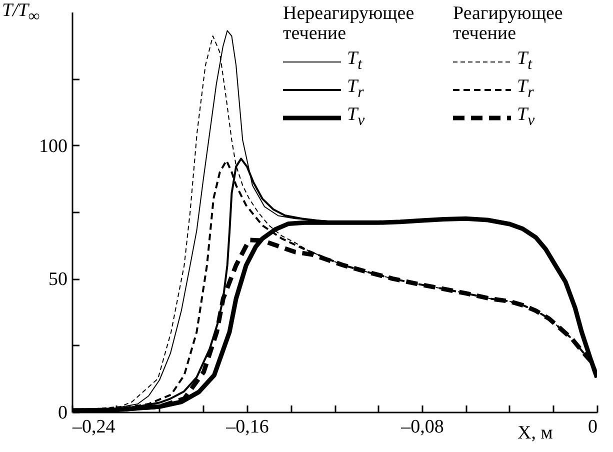 This screenshot has height=452, width=613. What do you see at coordinates (53, 146) in the screenshot?
I see `y-tick-label: 100` at bounding box center [53, 146].